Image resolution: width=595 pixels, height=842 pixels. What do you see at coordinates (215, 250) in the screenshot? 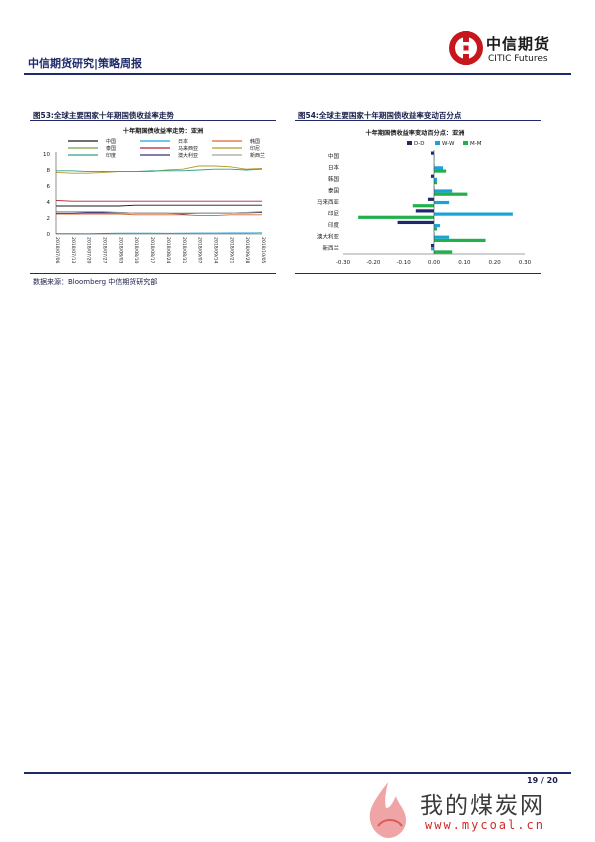
I see `chart1-x-tick-label: 2018/09/14` at bounding box center [215, 250].